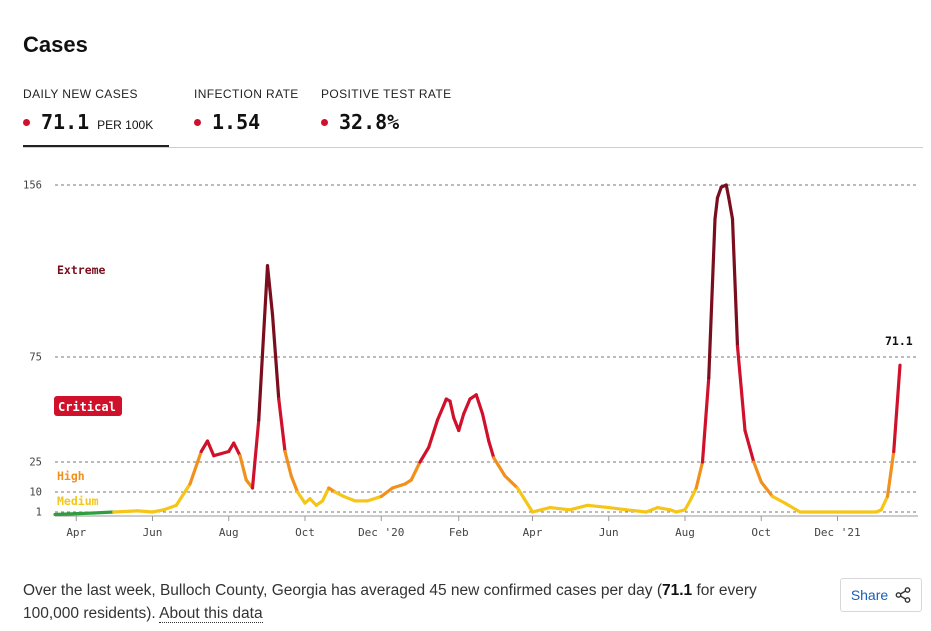  Describe the element at coordinates (869, 595) in the screenshot. I see `share-label: Share` at that location.